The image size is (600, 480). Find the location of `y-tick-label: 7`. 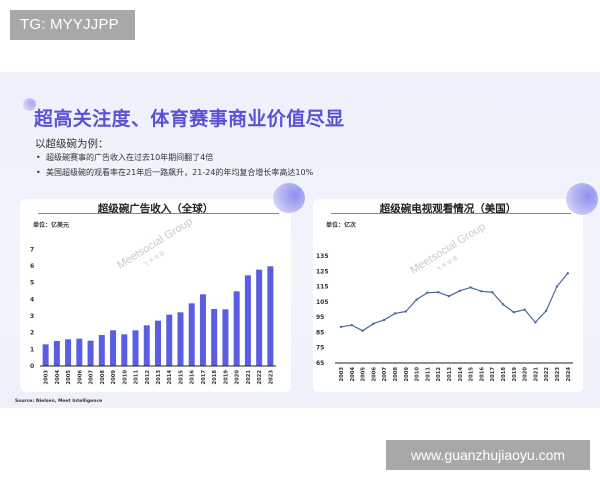

y-tick-label: 7 is located at coordinates (32, 249).